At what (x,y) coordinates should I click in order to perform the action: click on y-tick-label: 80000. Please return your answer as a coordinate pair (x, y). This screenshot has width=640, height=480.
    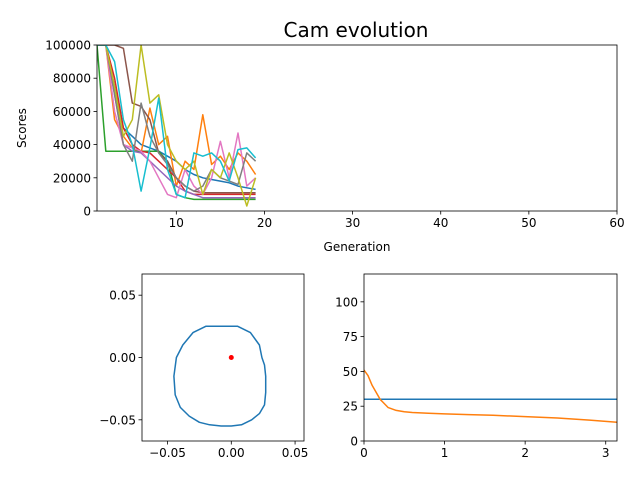
    Looking at the image, I should click on (72, 79).